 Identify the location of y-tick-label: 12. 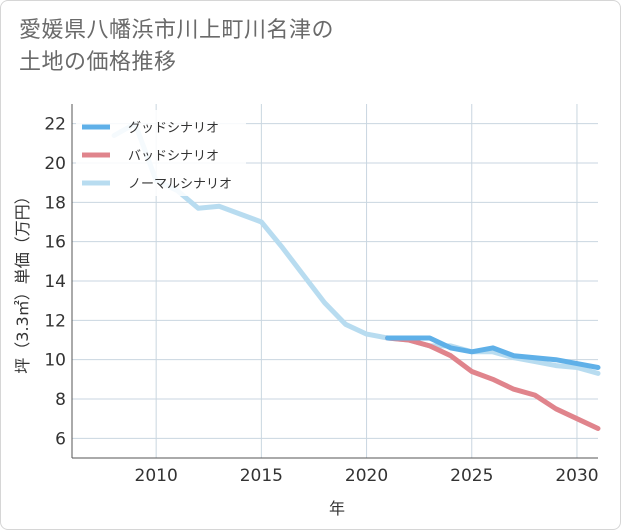
(55, 321).